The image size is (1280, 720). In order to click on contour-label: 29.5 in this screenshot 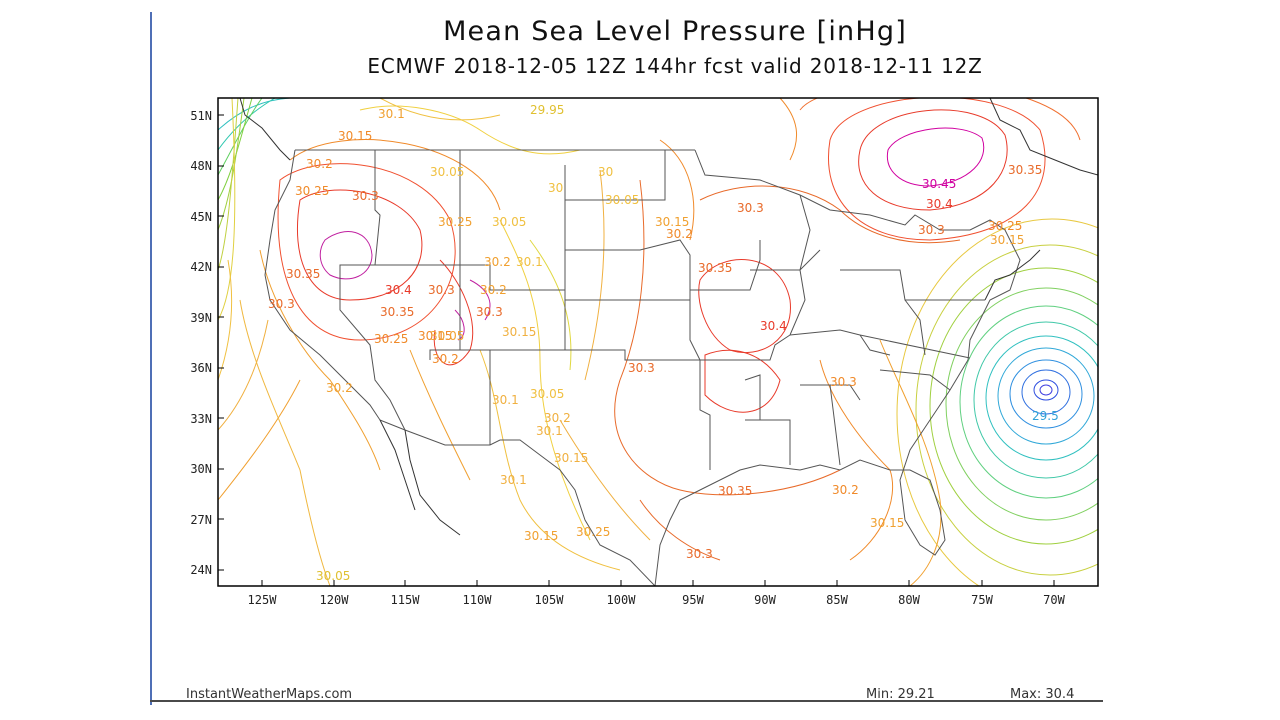, I will do `click(1045, 416)`.